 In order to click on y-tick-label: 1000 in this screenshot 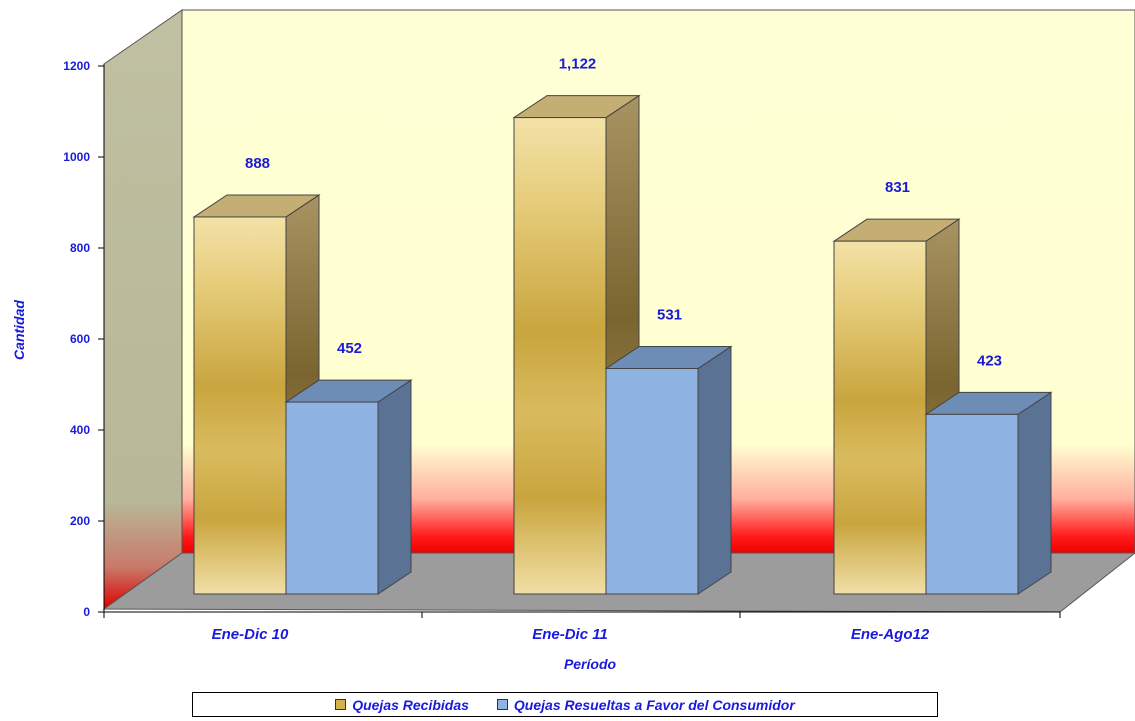, I will do `click(76, 157)`.